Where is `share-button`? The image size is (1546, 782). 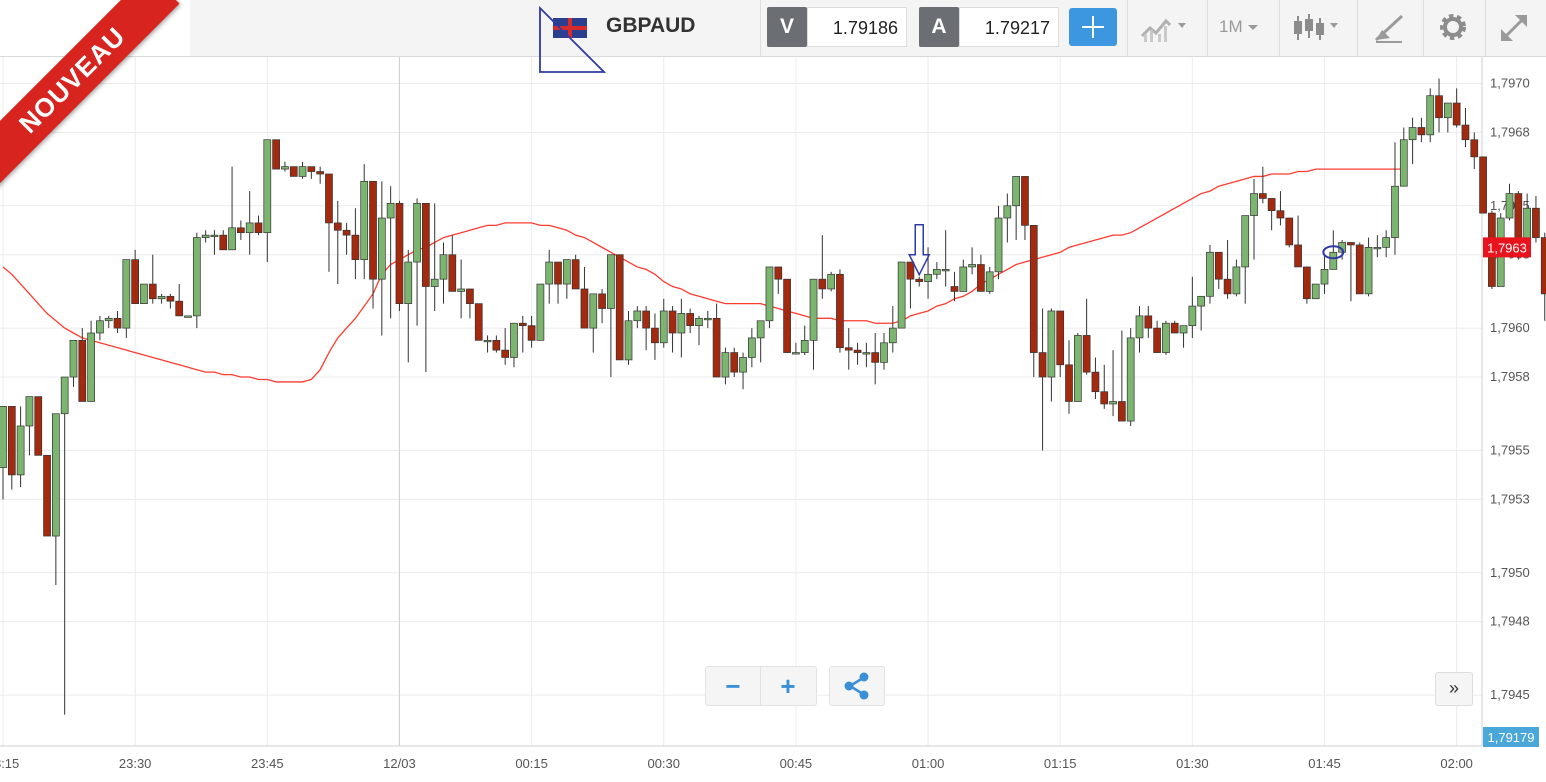
share-button is located at coordinates (857, 686).